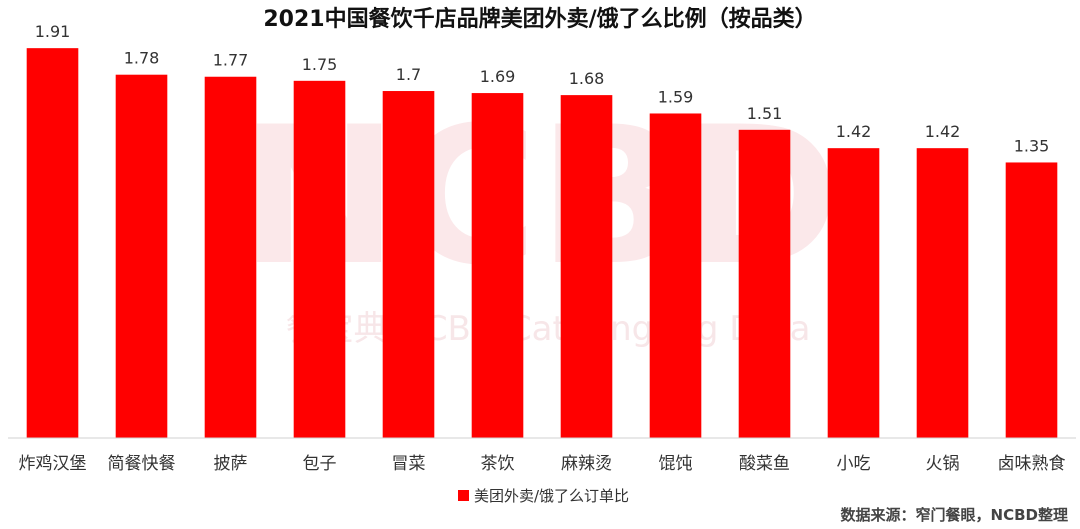 The height and width of the screenshot is (529, 1080). Describe the element at coordinates (954, 515) in the screenshot. I see `source-note: 数据来源：窄门餐眼，NCBD整理` at that location.